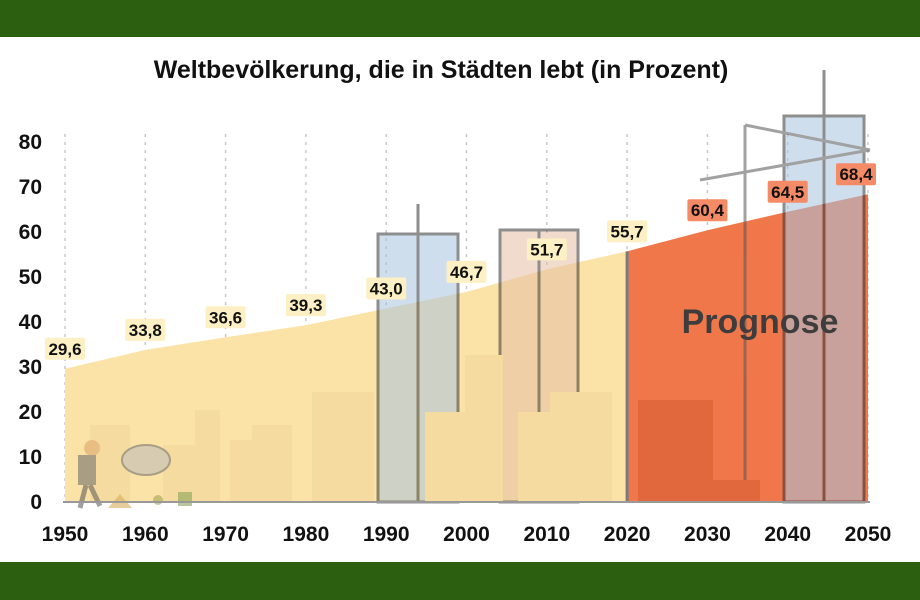  What do you see at coordinates (306, 534) in the screenshot?
I see `x-tick-label: 1980` at bounding box center [306, 534].